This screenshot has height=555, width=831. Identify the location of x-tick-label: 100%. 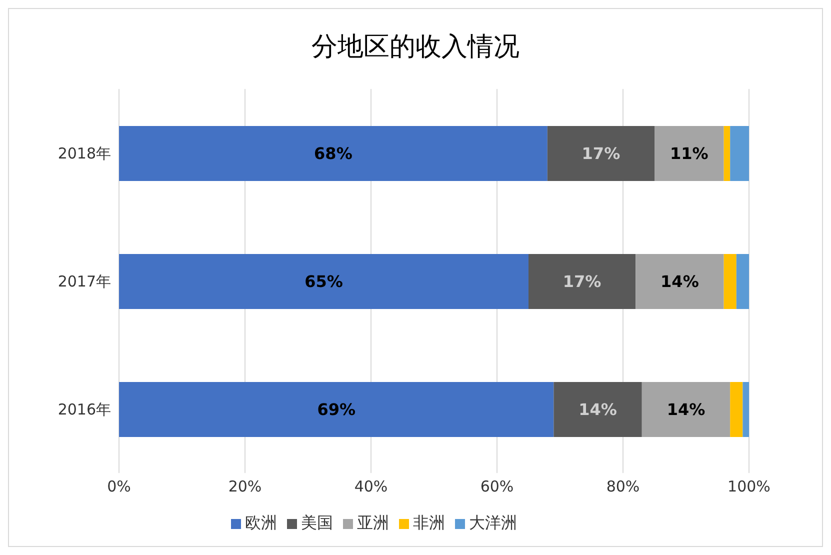
(749, 487).